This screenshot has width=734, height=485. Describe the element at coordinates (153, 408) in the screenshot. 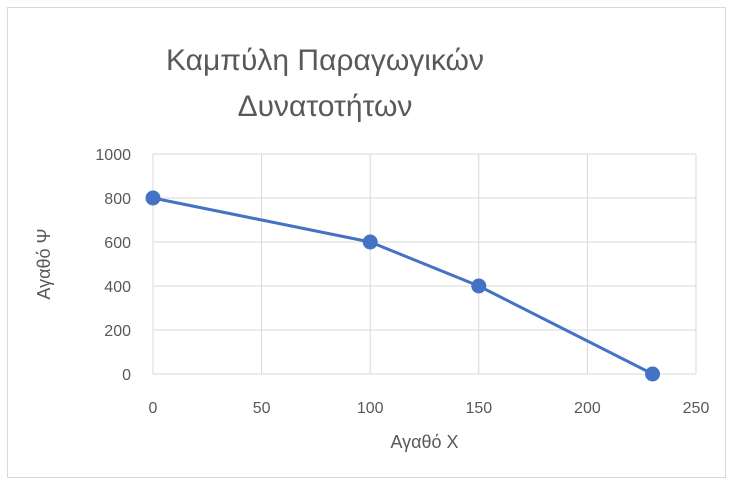

I see `x-tick-label: 0` at that location.